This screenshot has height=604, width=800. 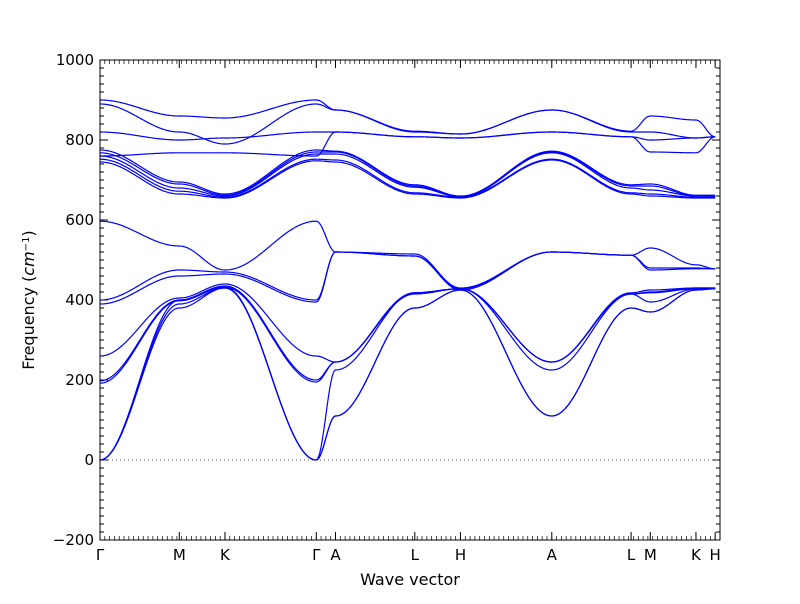 I want to click on y-axis-label-close: ), so click(x=28, y=233).